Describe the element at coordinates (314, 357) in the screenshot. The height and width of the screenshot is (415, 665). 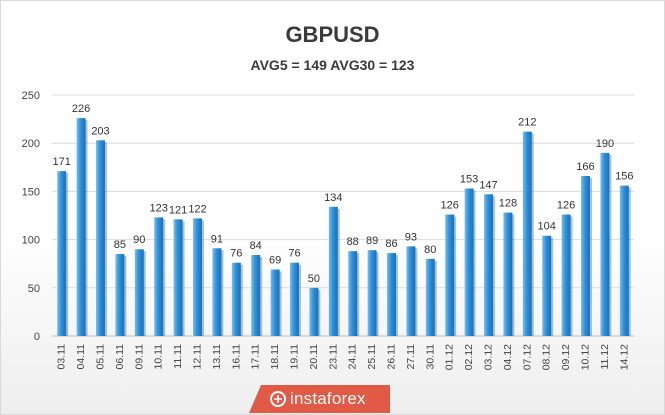
I see `x-tick-label: 20.11` at that location.